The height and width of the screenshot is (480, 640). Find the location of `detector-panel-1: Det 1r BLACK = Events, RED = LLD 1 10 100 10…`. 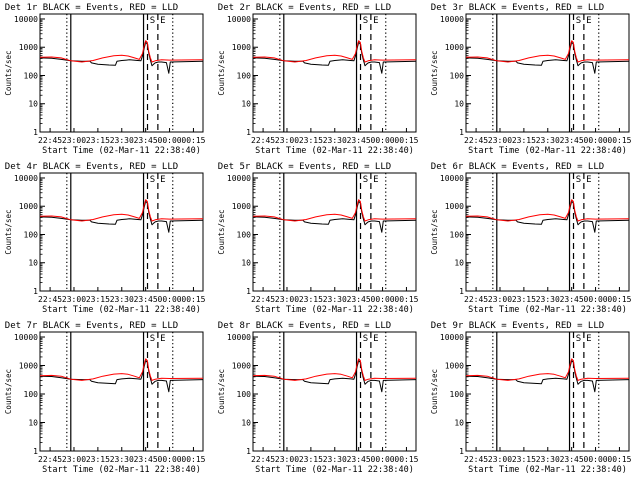

detector-panel-1: Det 1r BLACK = Events, RED = LLD 1 10 100 10… is located at coordinates (105, 79).